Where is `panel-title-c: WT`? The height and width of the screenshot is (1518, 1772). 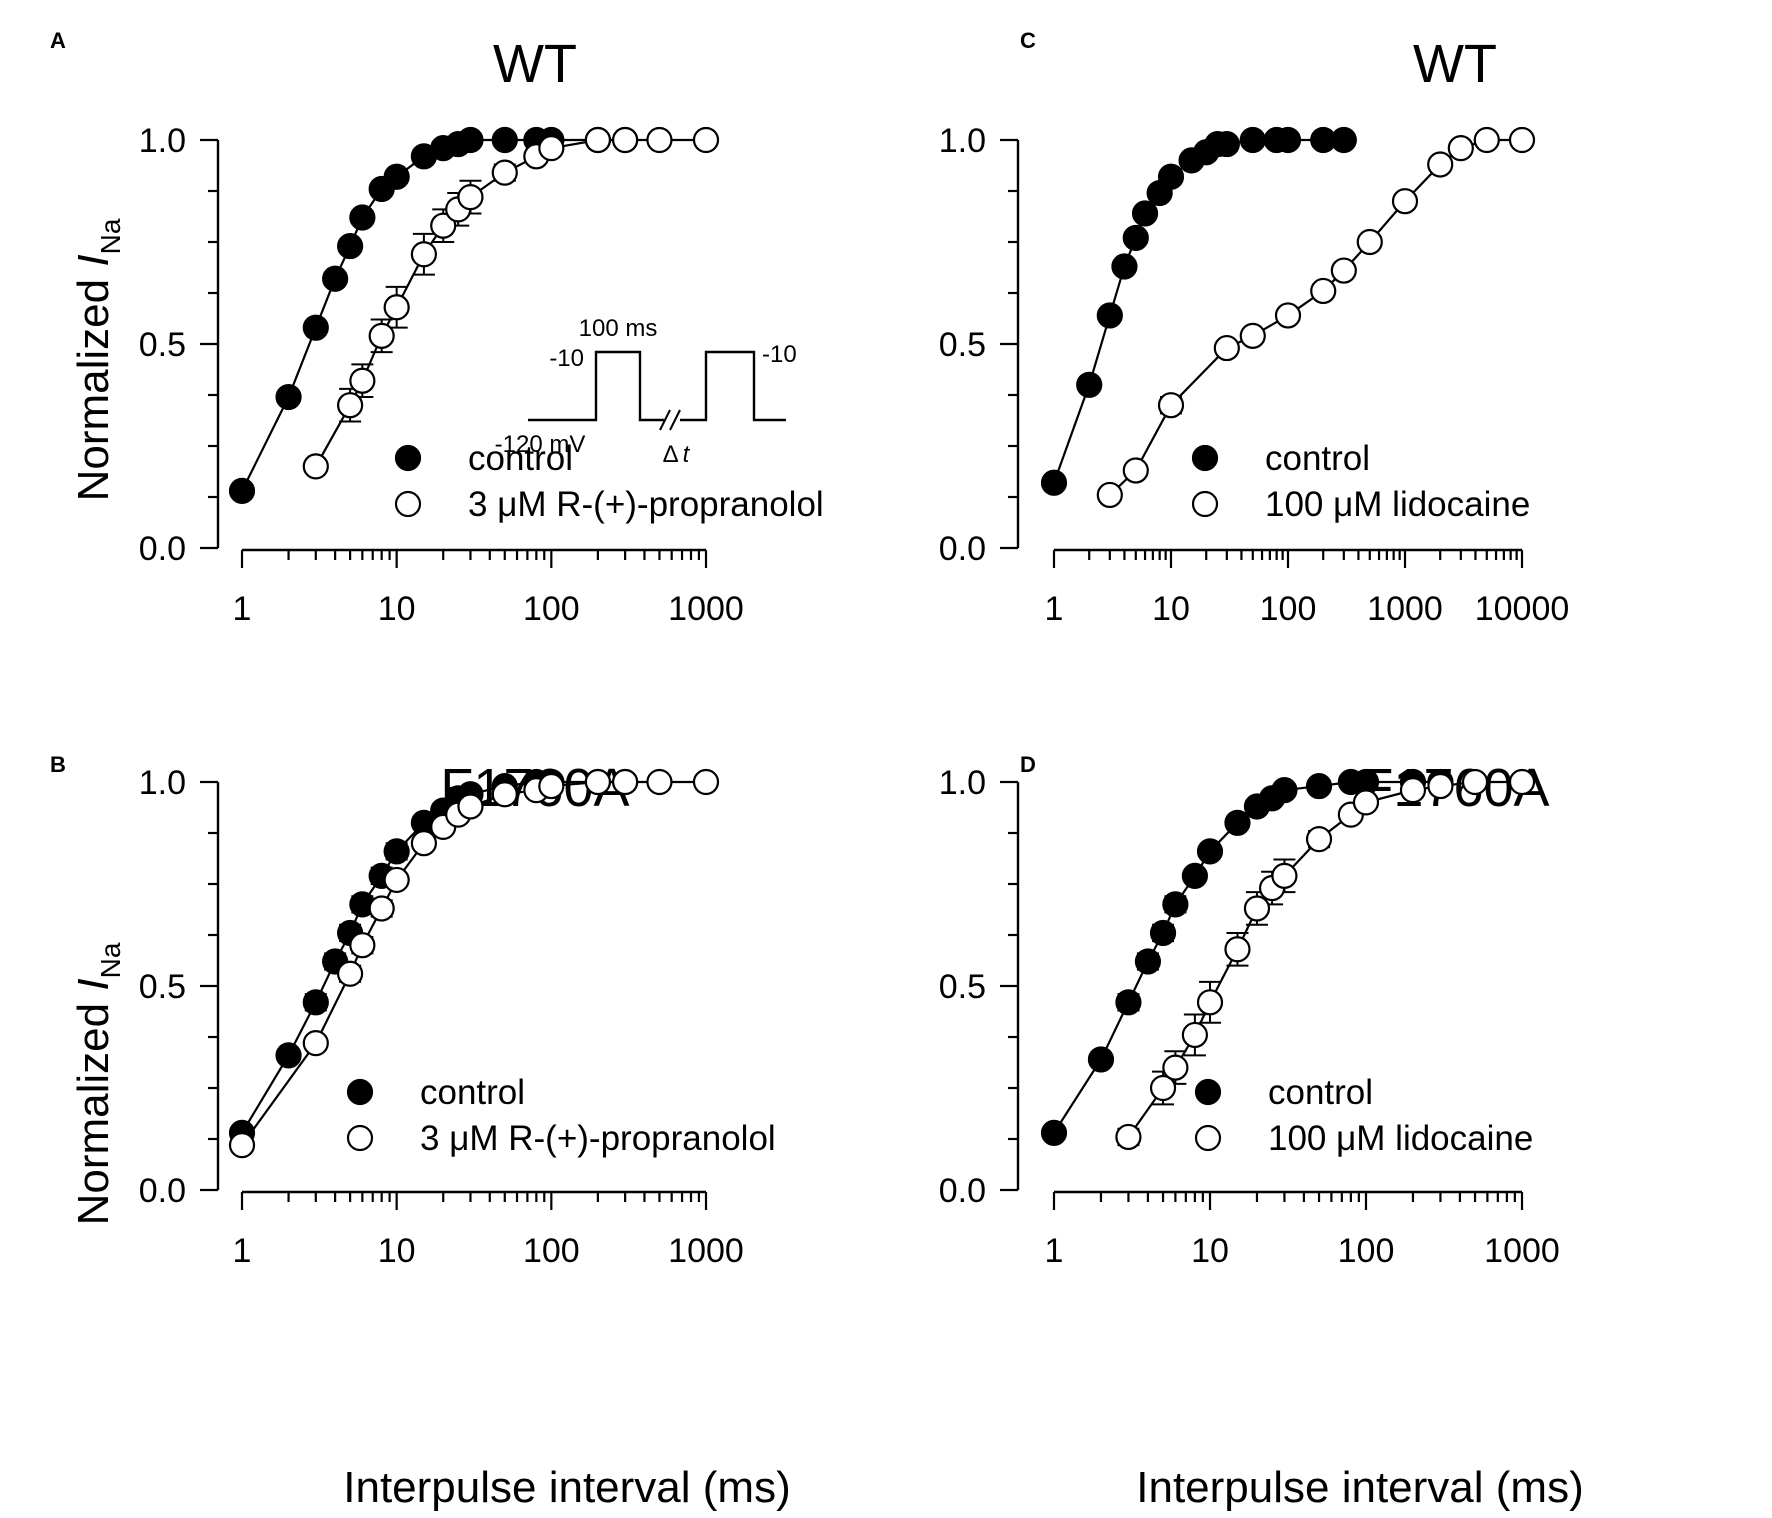
panel-title-c: WT is located at coordinates (1455, 64).